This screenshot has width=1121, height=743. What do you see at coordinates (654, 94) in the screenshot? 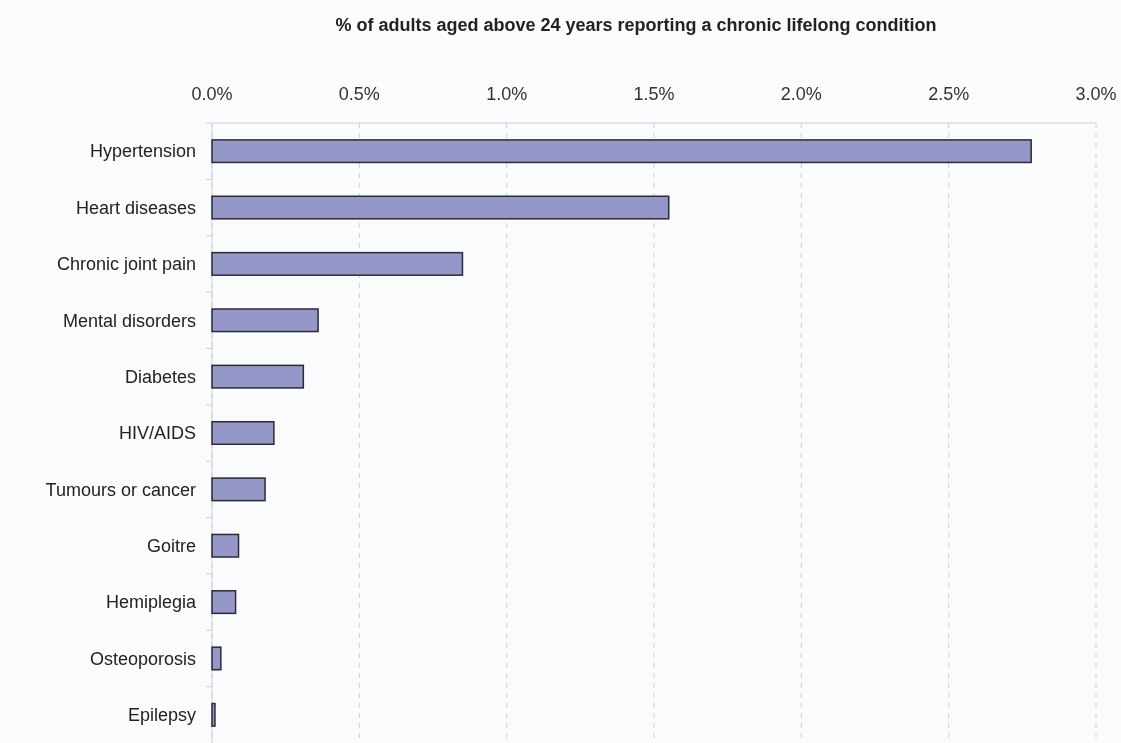
I see `x-tick-label: 1.5%` at bounding box center [654, 94].